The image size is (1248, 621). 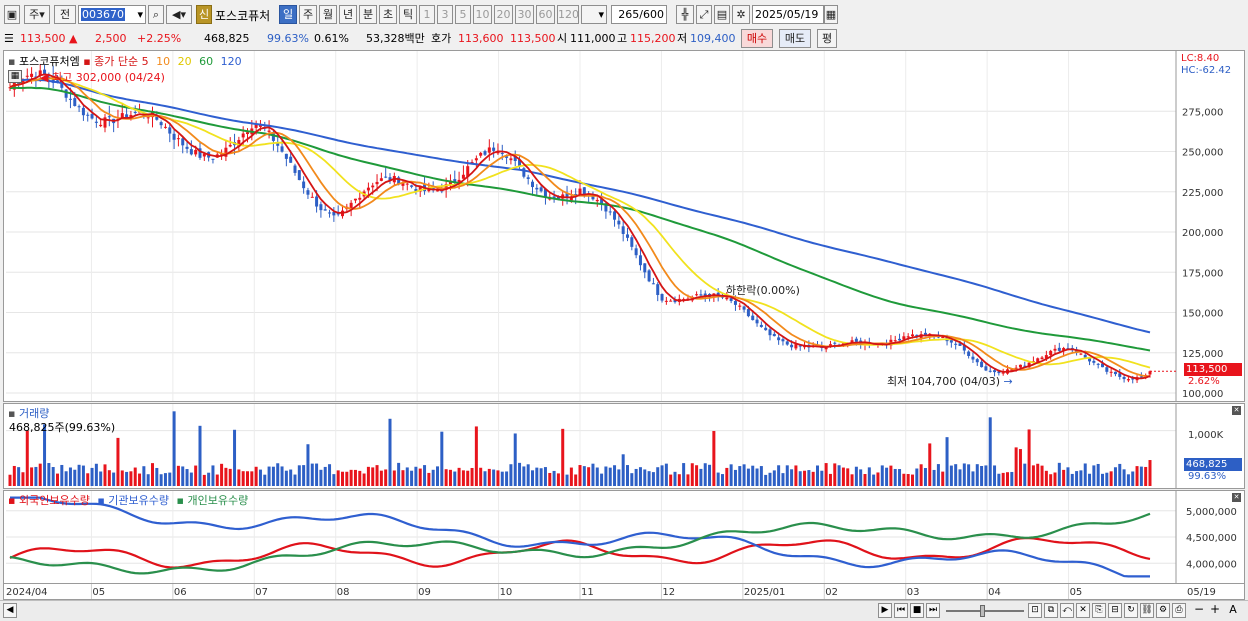 I want to click on period-second-button: 초, so click(x=388, y=14).